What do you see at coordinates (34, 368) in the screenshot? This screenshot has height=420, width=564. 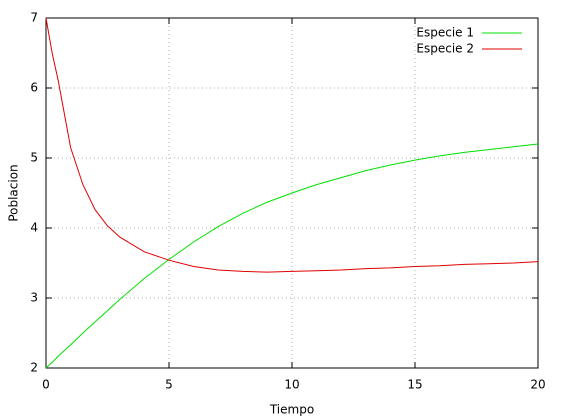 I see `y-tick-label: 2` at bounding box center [34, 368].